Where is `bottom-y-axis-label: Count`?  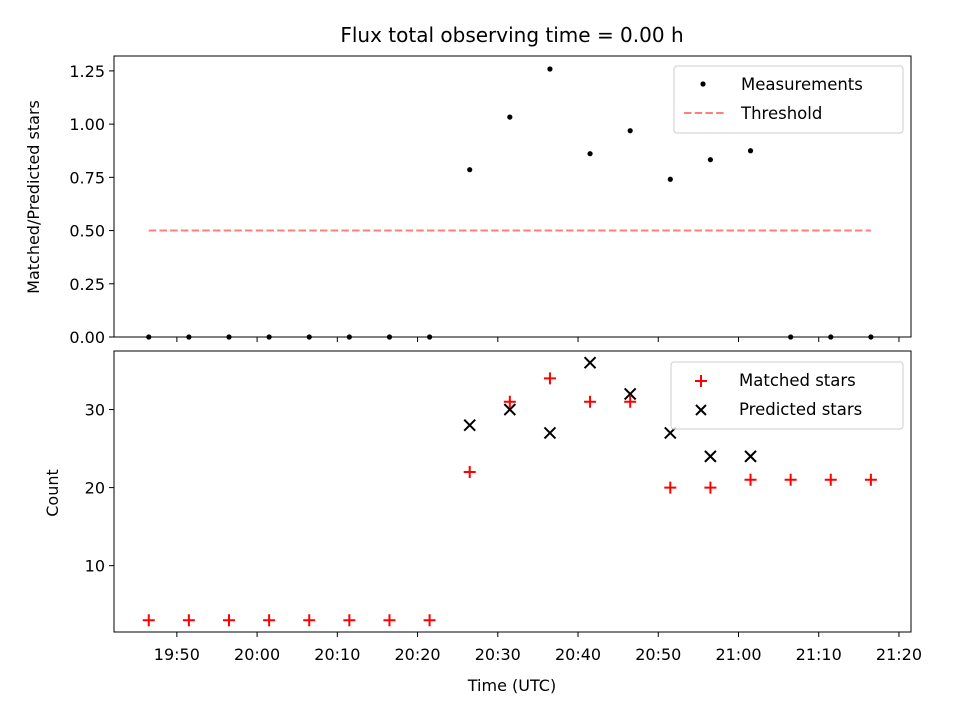 bottom-y-axis-label: Count is located at coordinates (52, 493).